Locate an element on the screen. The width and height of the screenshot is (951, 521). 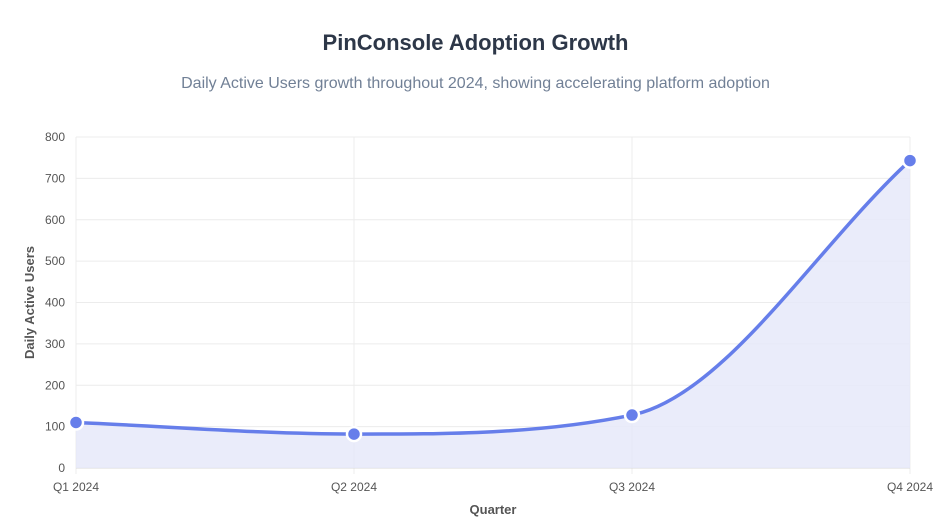
chart-title: PinConsole Adoption Growth is located at coordinates (475, 42).